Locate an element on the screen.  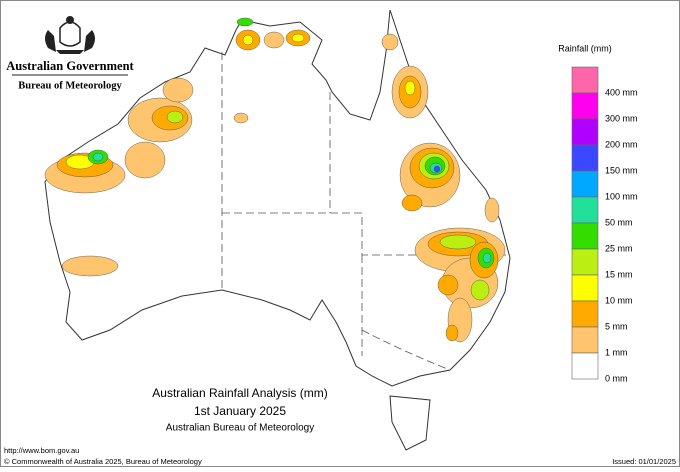
map-source: Australian Bureau of Meteorology is located at coordinates (240, 428).